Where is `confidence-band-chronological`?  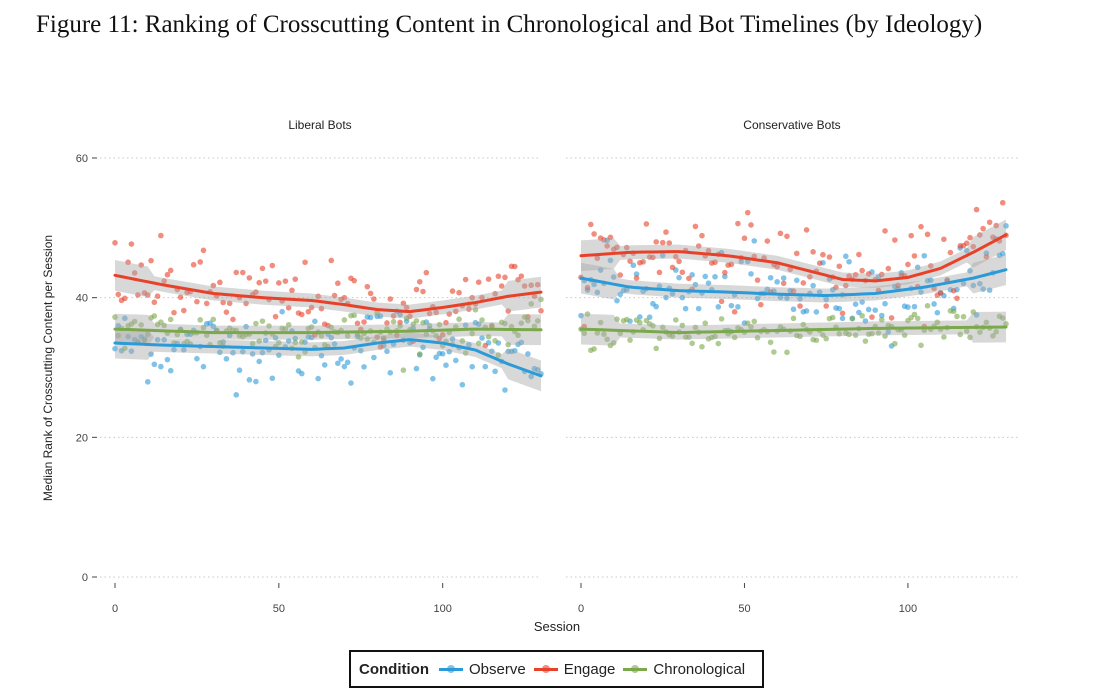 confidence-band-chronological is located at coordinates (328, 329).